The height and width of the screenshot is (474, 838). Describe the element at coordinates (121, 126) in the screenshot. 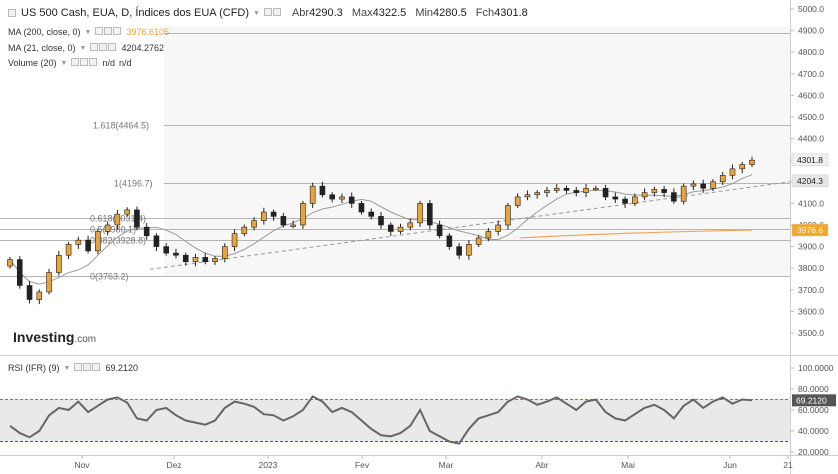

I see `fib-level-label: 1.618(4464.5)` at that location.